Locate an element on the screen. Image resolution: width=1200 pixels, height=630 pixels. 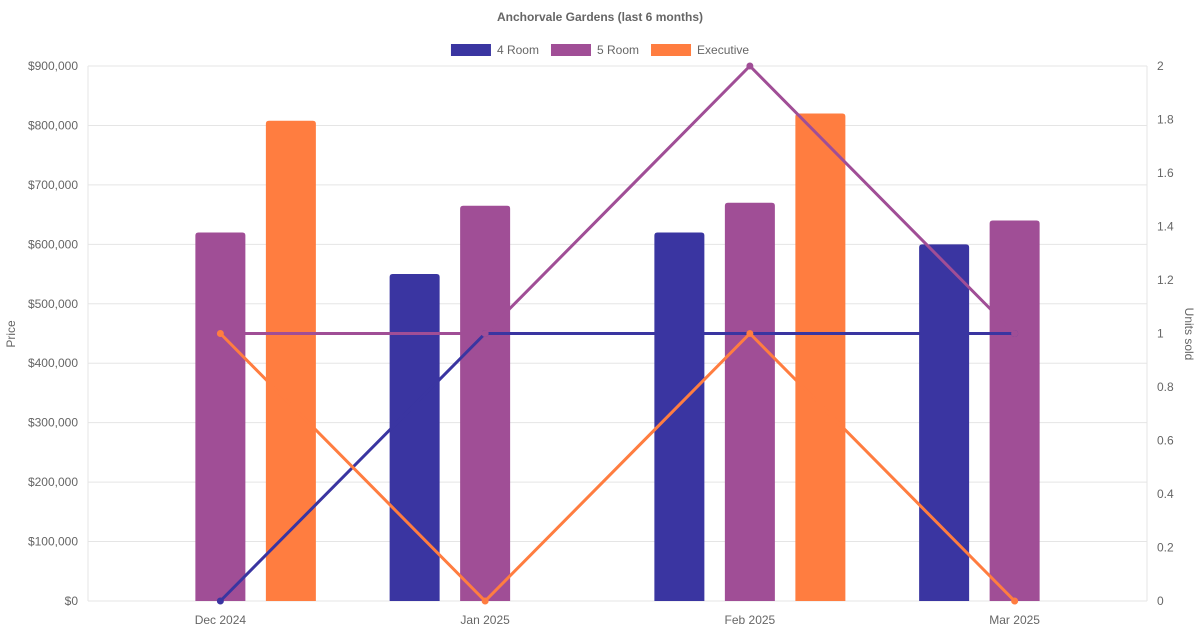
left-tick-label: $200,000 is located at coordinates (53, 482).